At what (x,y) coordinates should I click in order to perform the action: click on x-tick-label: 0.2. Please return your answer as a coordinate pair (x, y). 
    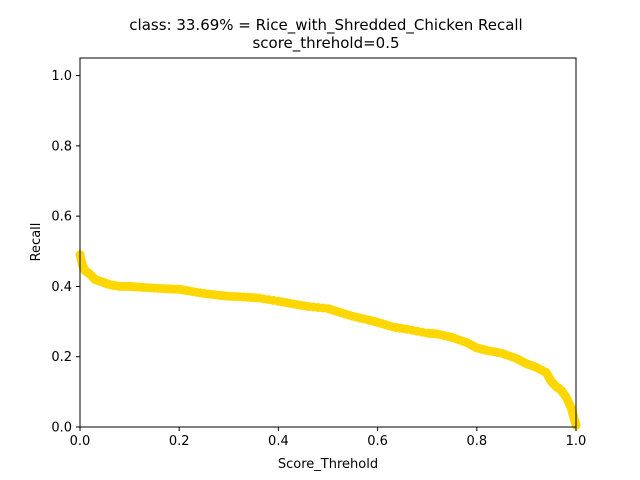
    Looking at the image, I should click on (179, 441).